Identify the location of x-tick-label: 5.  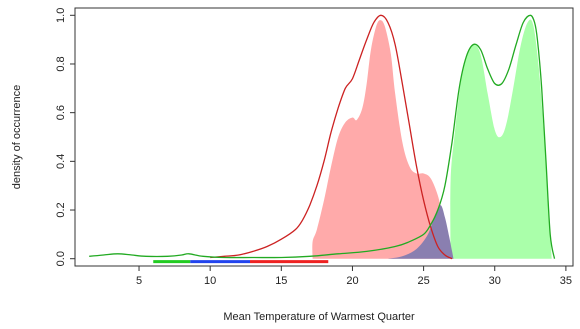
(139, 281).